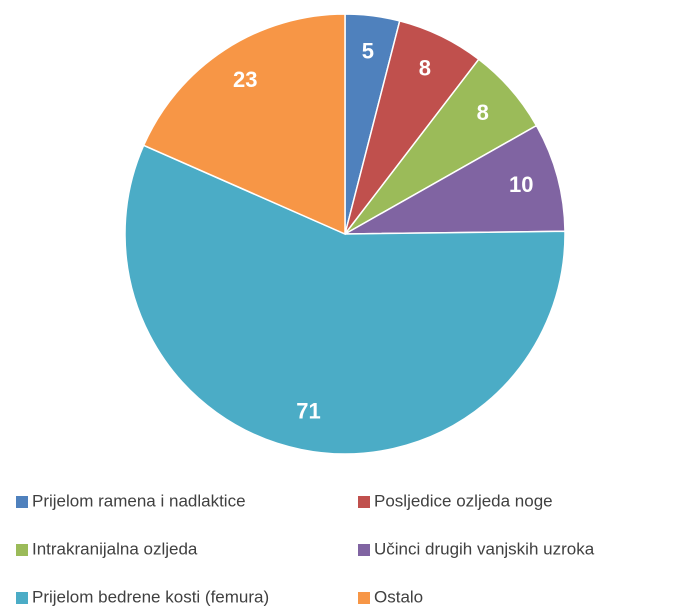 Image resolution: width=675 pixels, height=606 pixels. Describe the element at coordinates (484, 548) in the screenshot. I see `legend-label: Učinci drugih vanjskih uzroka` at that location.